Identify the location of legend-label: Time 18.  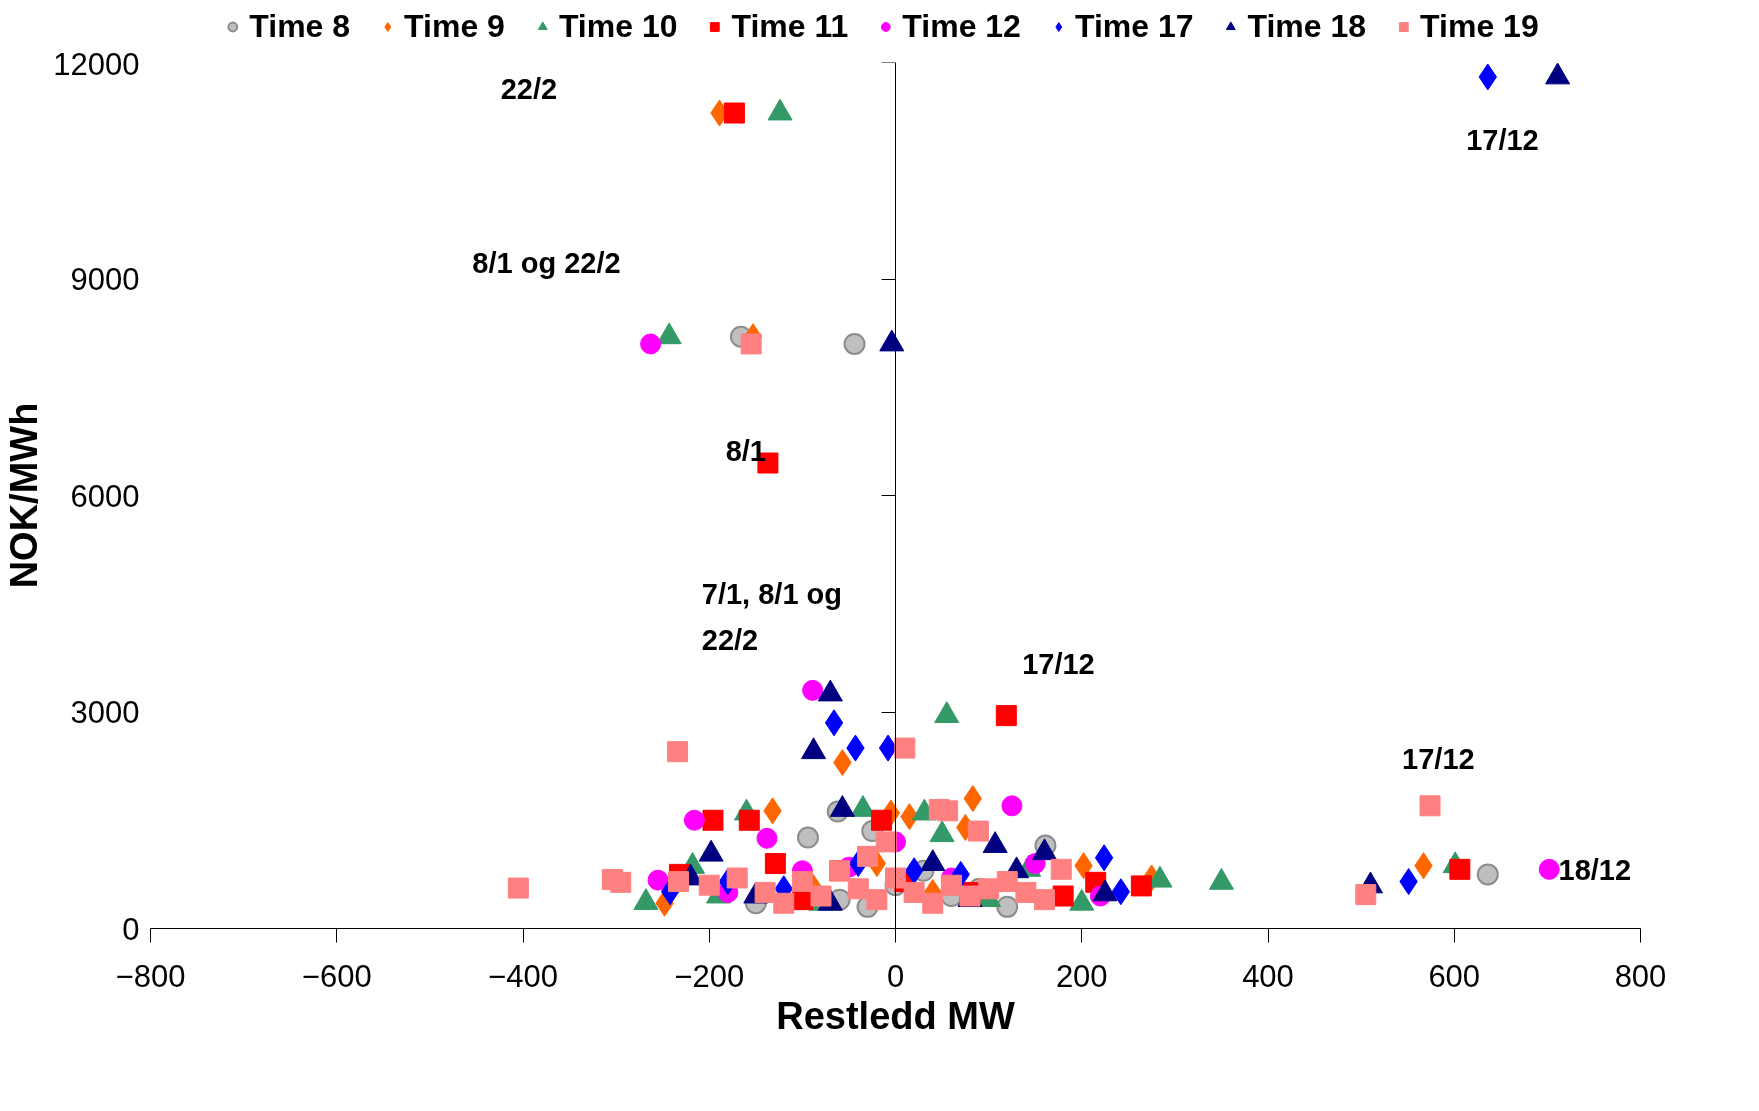
(1307, 26).